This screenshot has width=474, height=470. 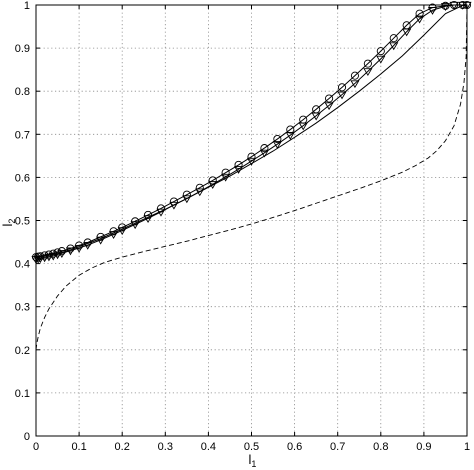 What do you see at coordinates (208, 447) in the screenshot?
I see `x-tick-label: 0.4` at bounding box center [208, 447].